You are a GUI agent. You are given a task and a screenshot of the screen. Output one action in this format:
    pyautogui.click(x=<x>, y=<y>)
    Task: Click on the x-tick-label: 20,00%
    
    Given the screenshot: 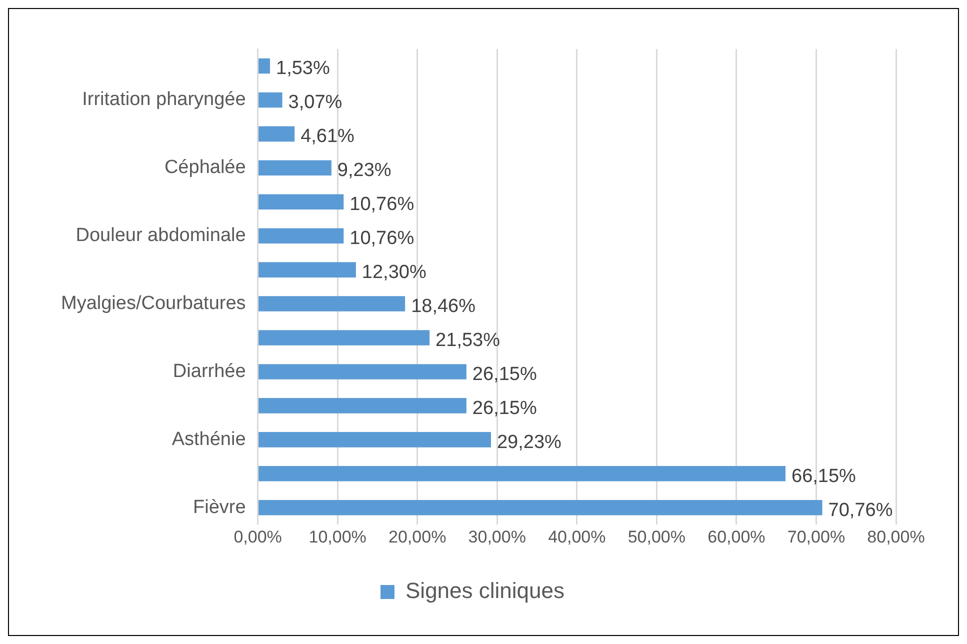 What is the action you would take?
    pyautogui.click(x=417, y=536)
    